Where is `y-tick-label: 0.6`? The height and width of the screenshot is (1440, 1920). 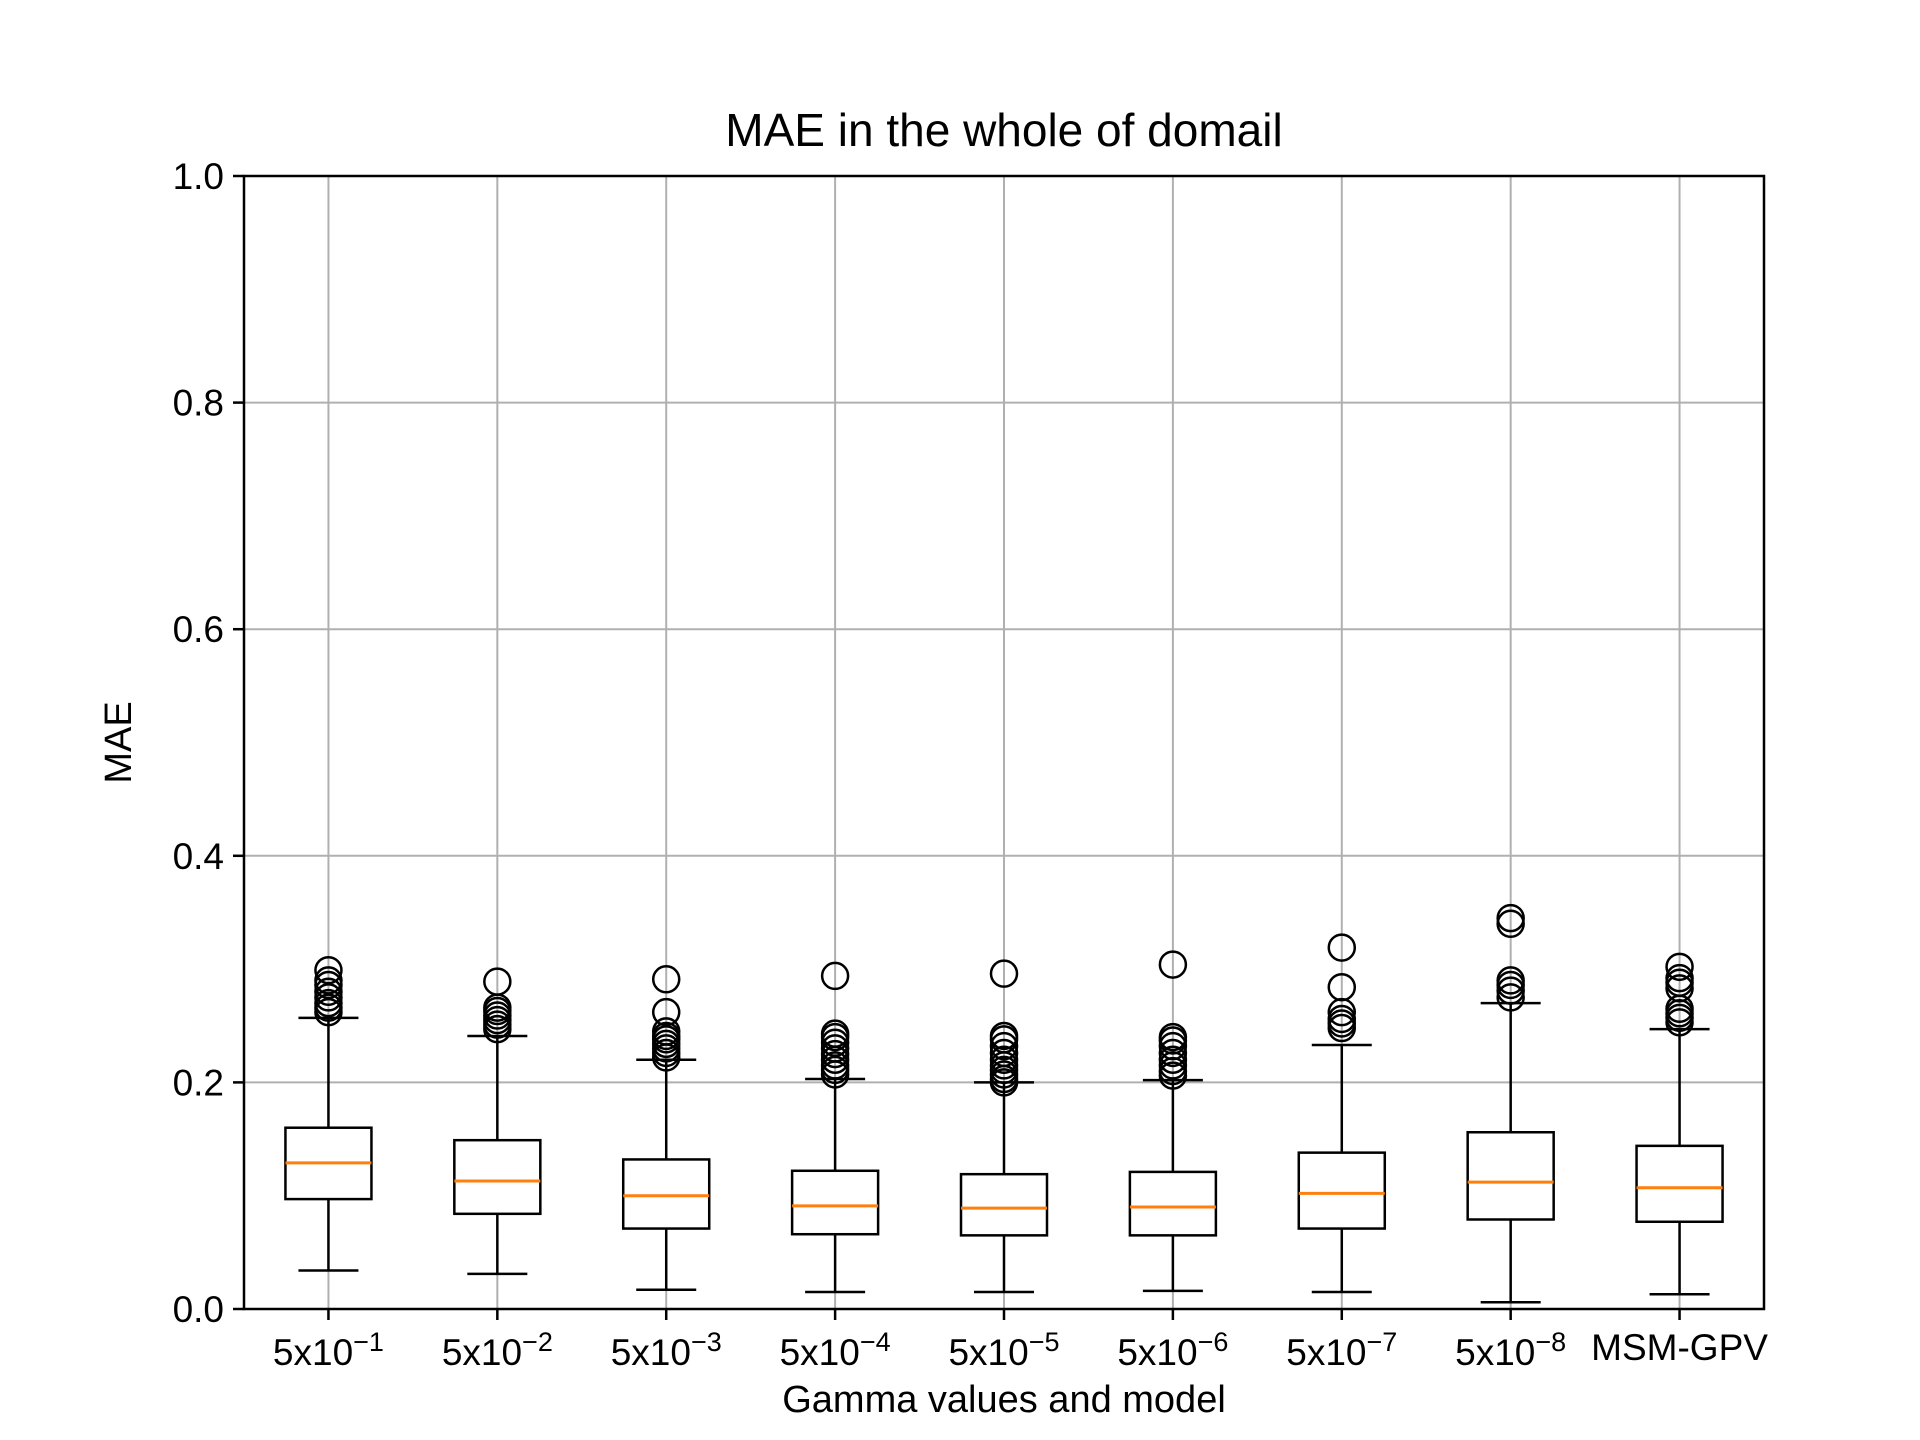
y-tick-label: 0.6 is located at coordinates (198, 629).